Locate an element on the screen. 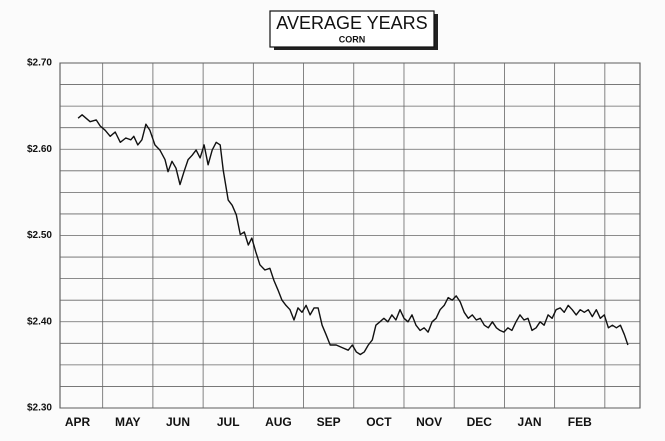 The height and width of the screenshot is (441, 665). chart-subtitle: CORN is located at coordinates (352, 39).